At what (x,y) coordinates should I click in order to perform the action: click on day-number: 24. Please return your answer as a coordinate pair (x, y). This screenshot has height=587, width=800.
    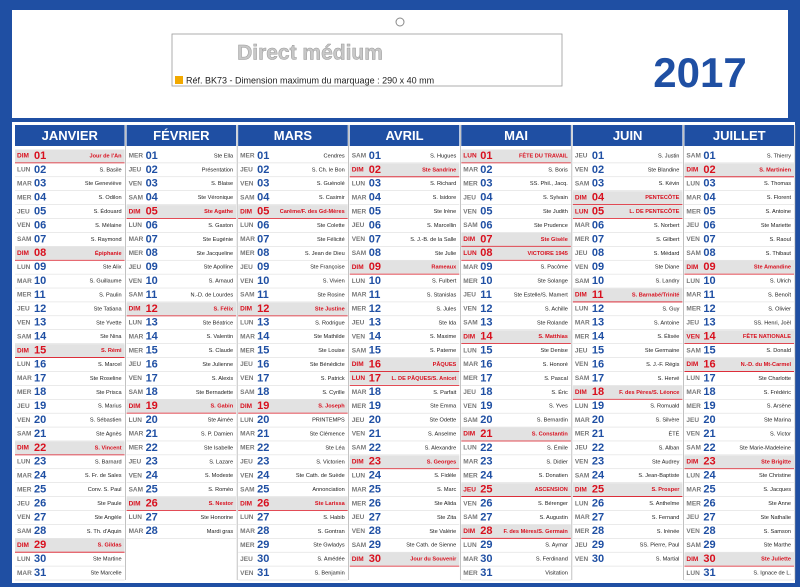
    Looking at the image, I should click on (375, 476).